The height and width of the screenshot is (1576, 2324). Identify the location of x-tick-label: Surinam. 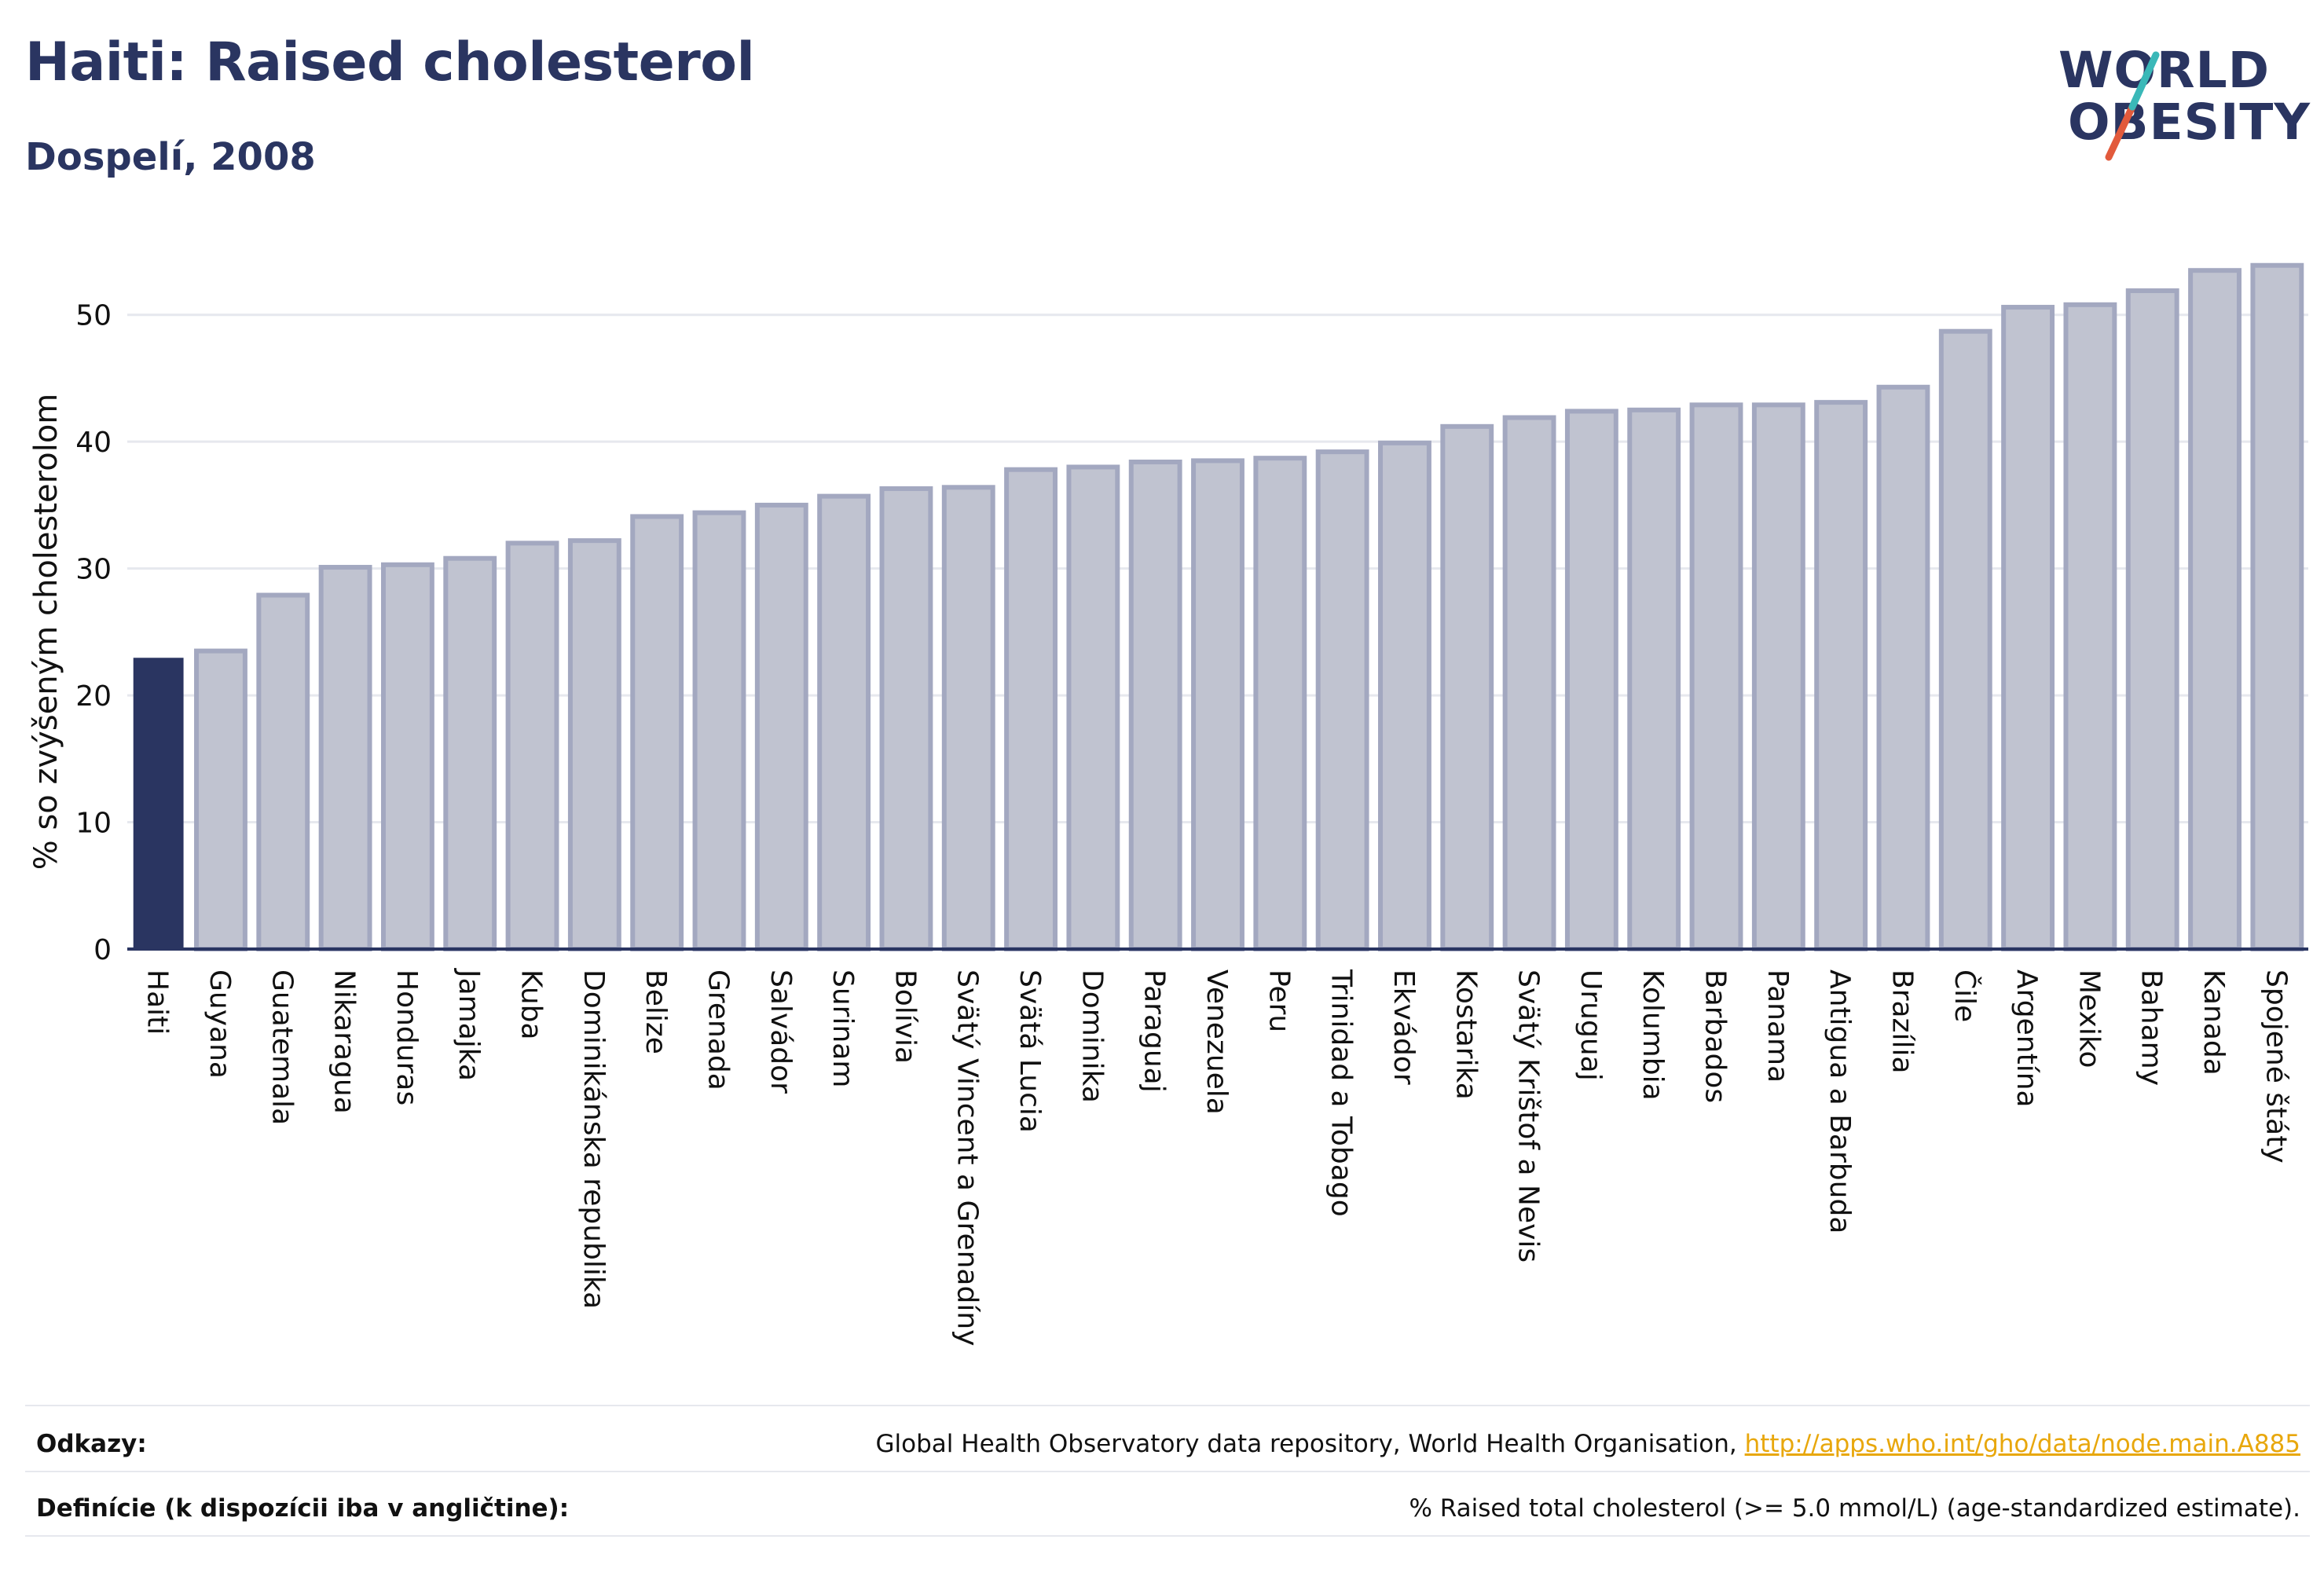
(843, 1028).